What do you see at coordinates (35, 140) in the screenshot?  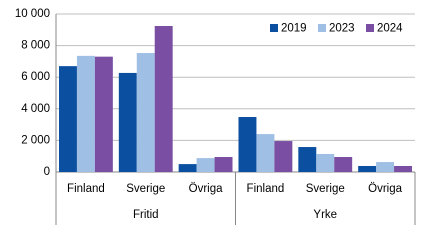 I see `y-tick-label: 2 000` at bounding box center [35, 140].